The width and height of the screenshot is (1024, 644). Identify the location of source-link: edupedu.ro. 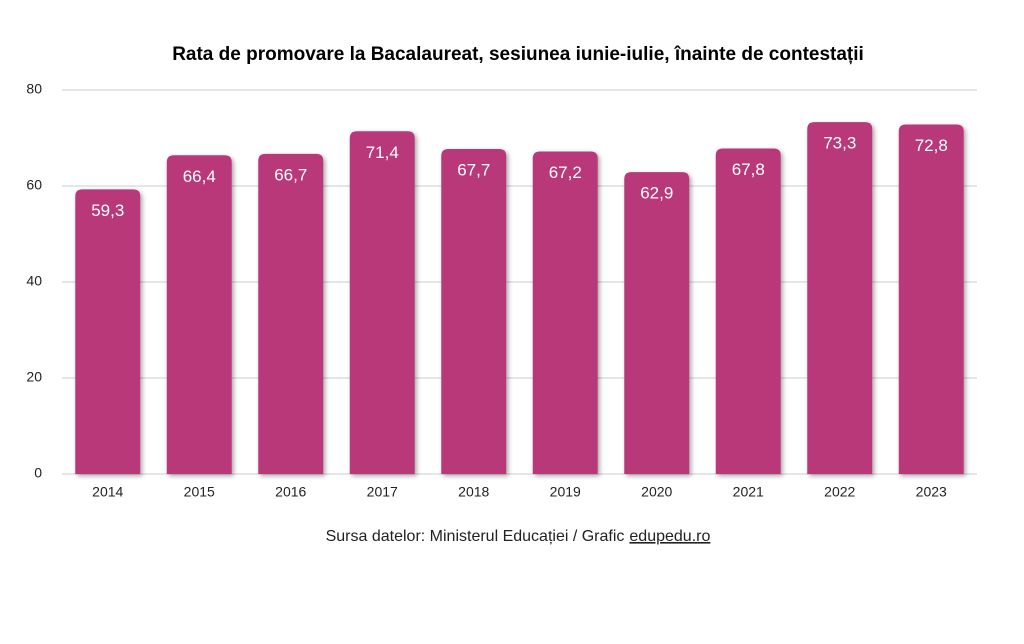
(669, 536).